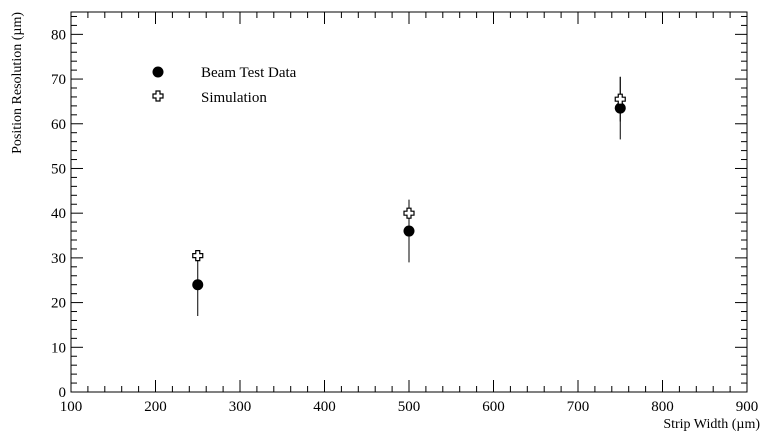 The height and width of the screenshot is (432, 763). I want to click on x-tick-label: 600, so click(493, 407).